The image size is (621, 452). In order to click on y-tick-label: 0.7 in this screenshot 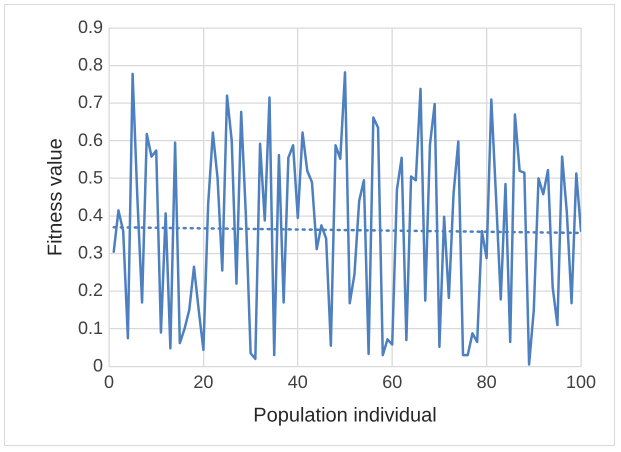, I will do `click(91, 102)`.